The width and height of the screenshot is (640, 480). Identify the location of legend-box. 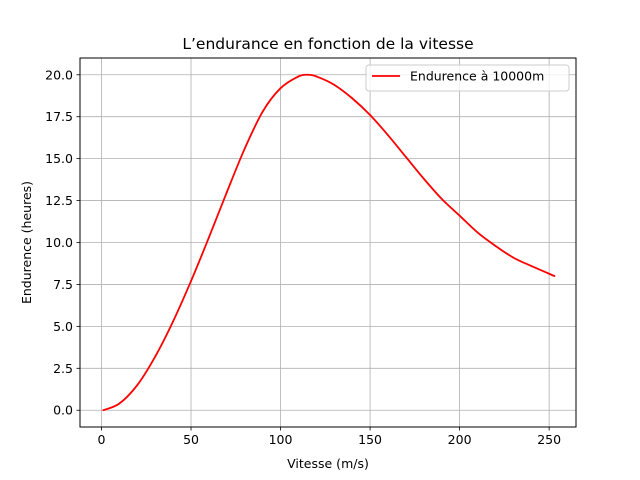
(467, 78).